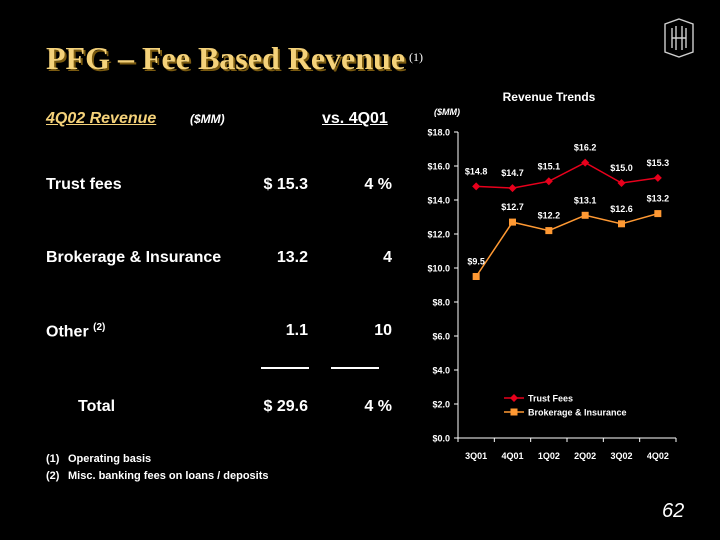 The image size is (720, 540). Describe the element at coordinates (383, 330) in the screenshot. I see `row-change: 10` at that location.